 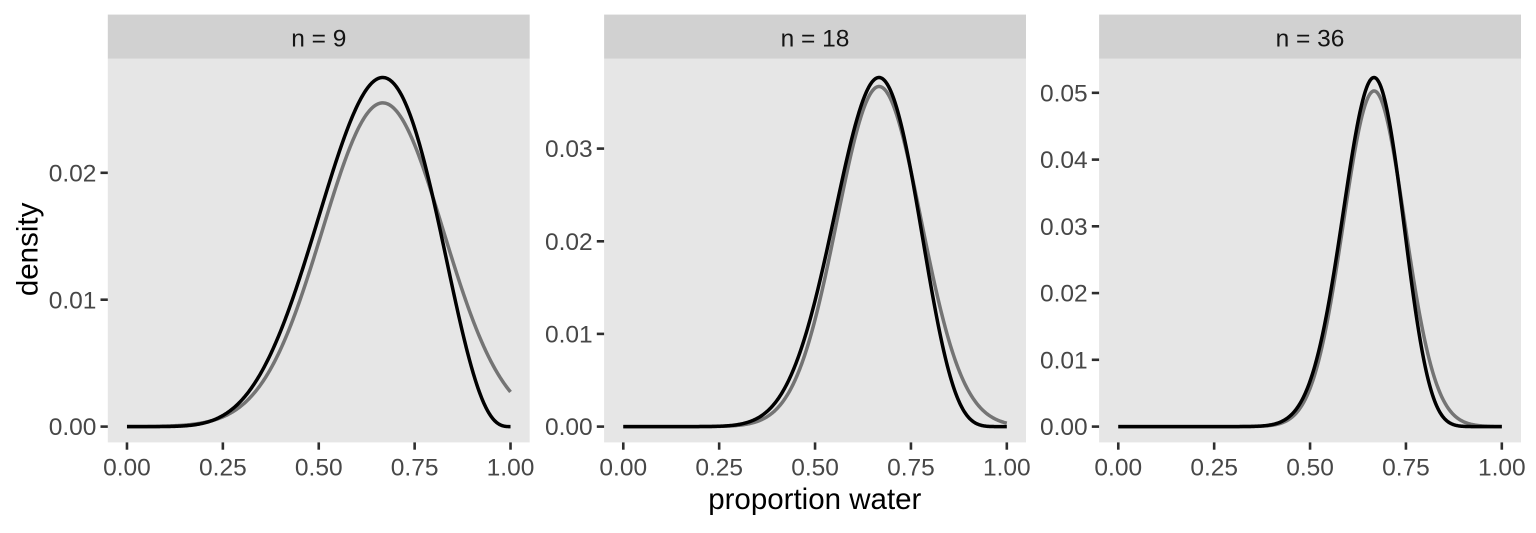 I want to click on svg-text: proportion water, so click(x=814, y=499).